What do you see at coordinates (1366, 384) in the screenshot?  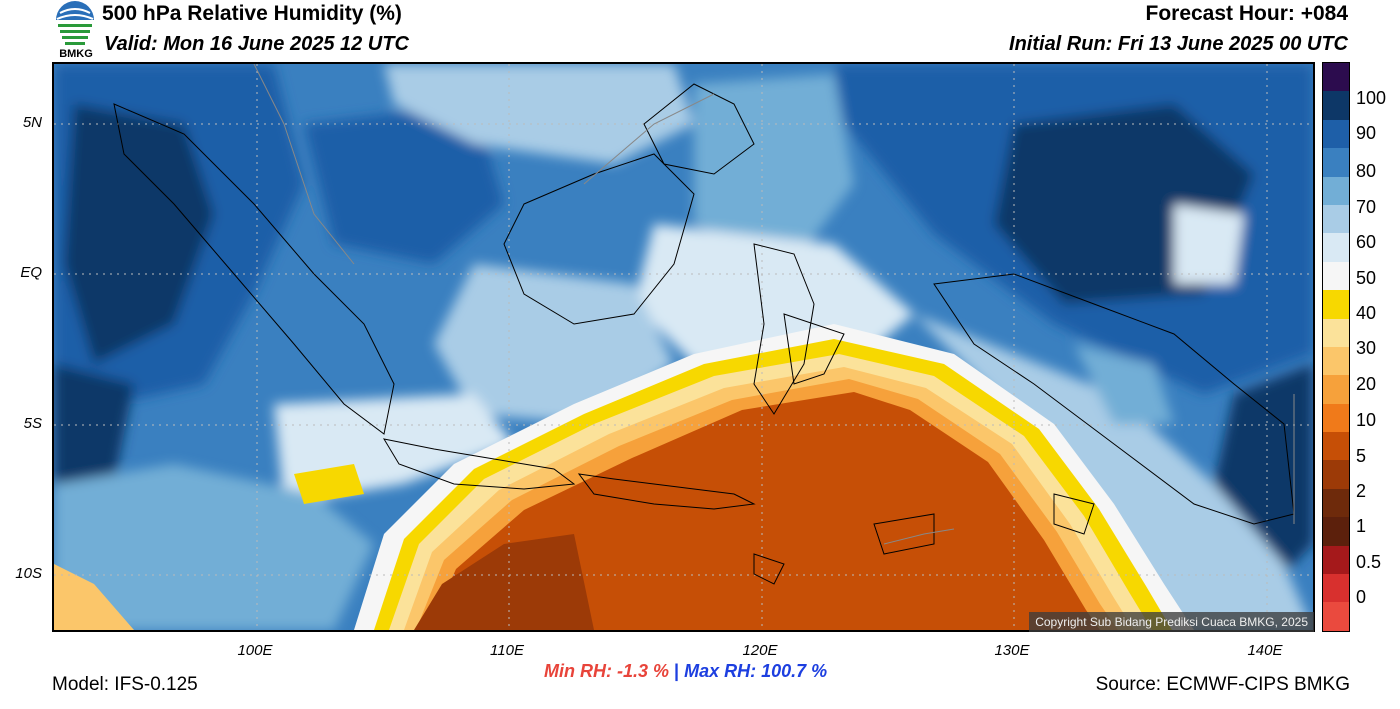 I see `colorbar-label: 20` at bounding box center [1366, 384].